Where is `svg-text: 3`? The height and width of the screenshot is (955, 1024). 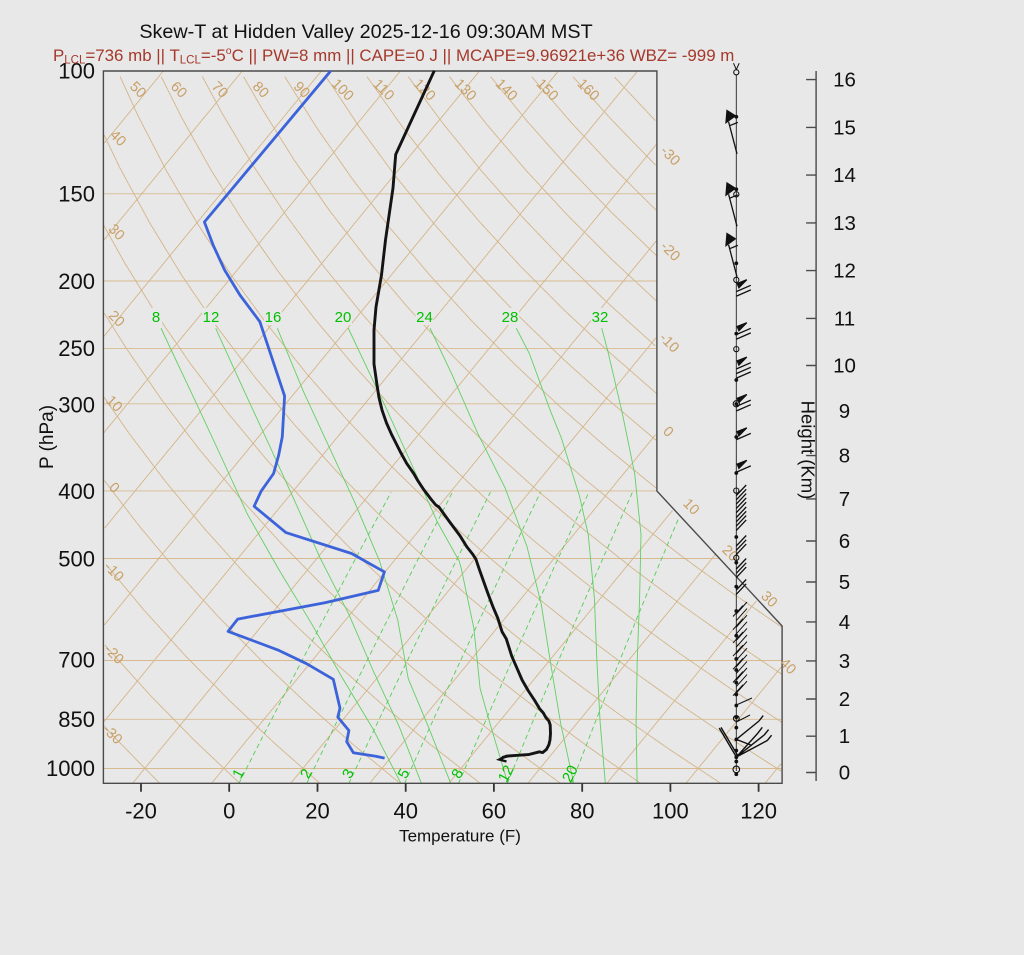
svg-text: 3 is located at coordinates (844, 661).